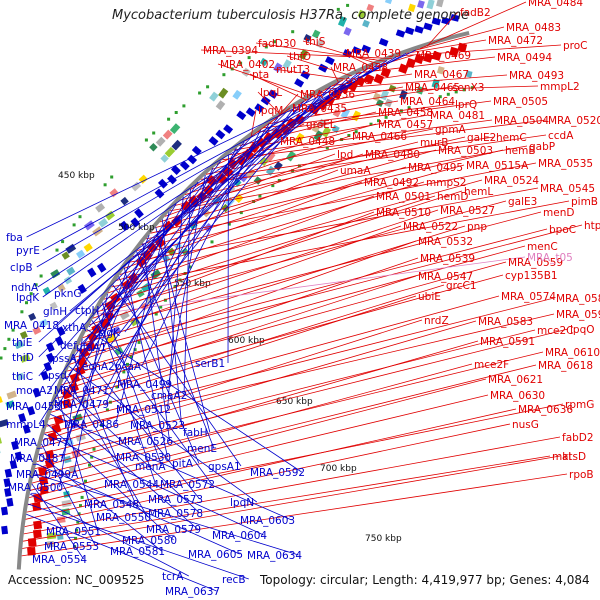 Image resolution: width=600 pixels, height=600 pixels. What do you see at coordinates (555, 331) in the screenshot?
I see `forward-gene-label: mce2C` at bounding box center [555, 331].